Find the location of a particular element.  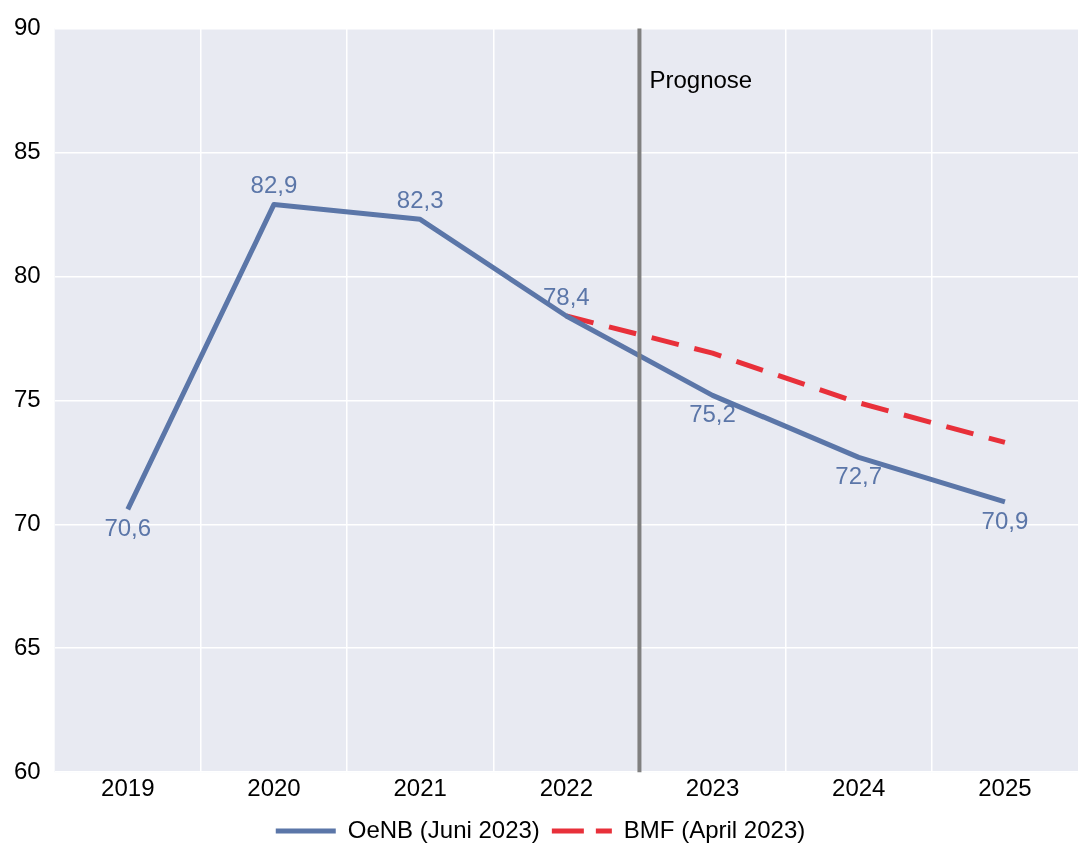

data-label: 82,3 is located at coordinates (420, 199).